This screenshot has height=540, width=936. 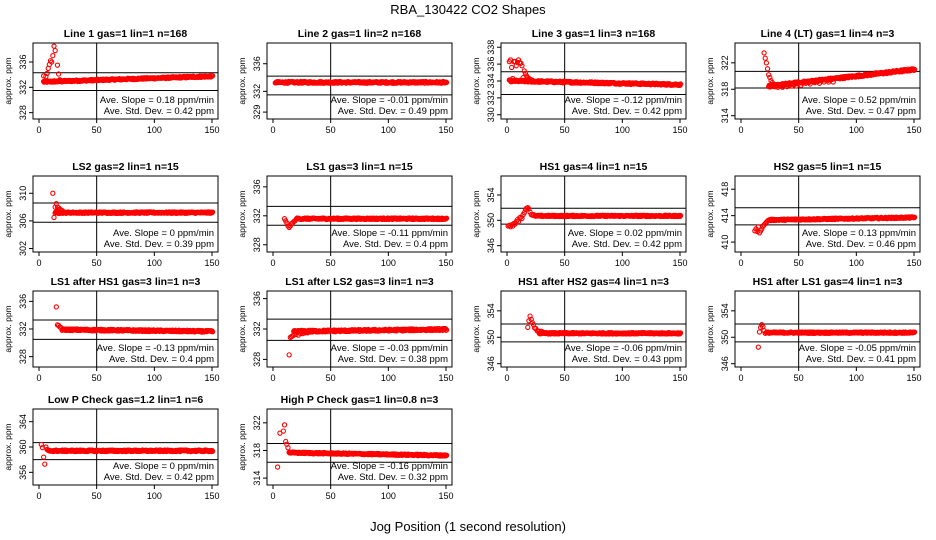 I want to click on y-tick-label: 334, so click(x=491, y=80).